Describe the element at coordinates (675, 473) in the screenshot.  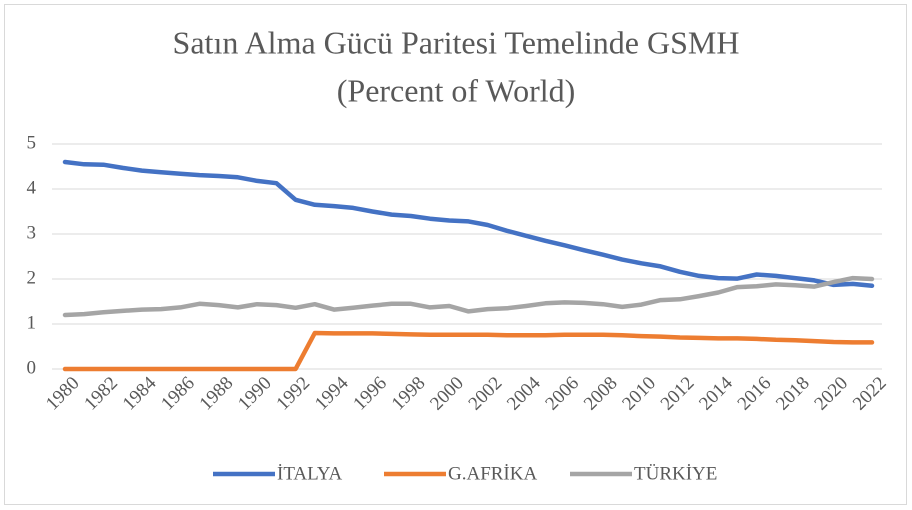
I see `legend-label: TÜRKİYE` at that location.